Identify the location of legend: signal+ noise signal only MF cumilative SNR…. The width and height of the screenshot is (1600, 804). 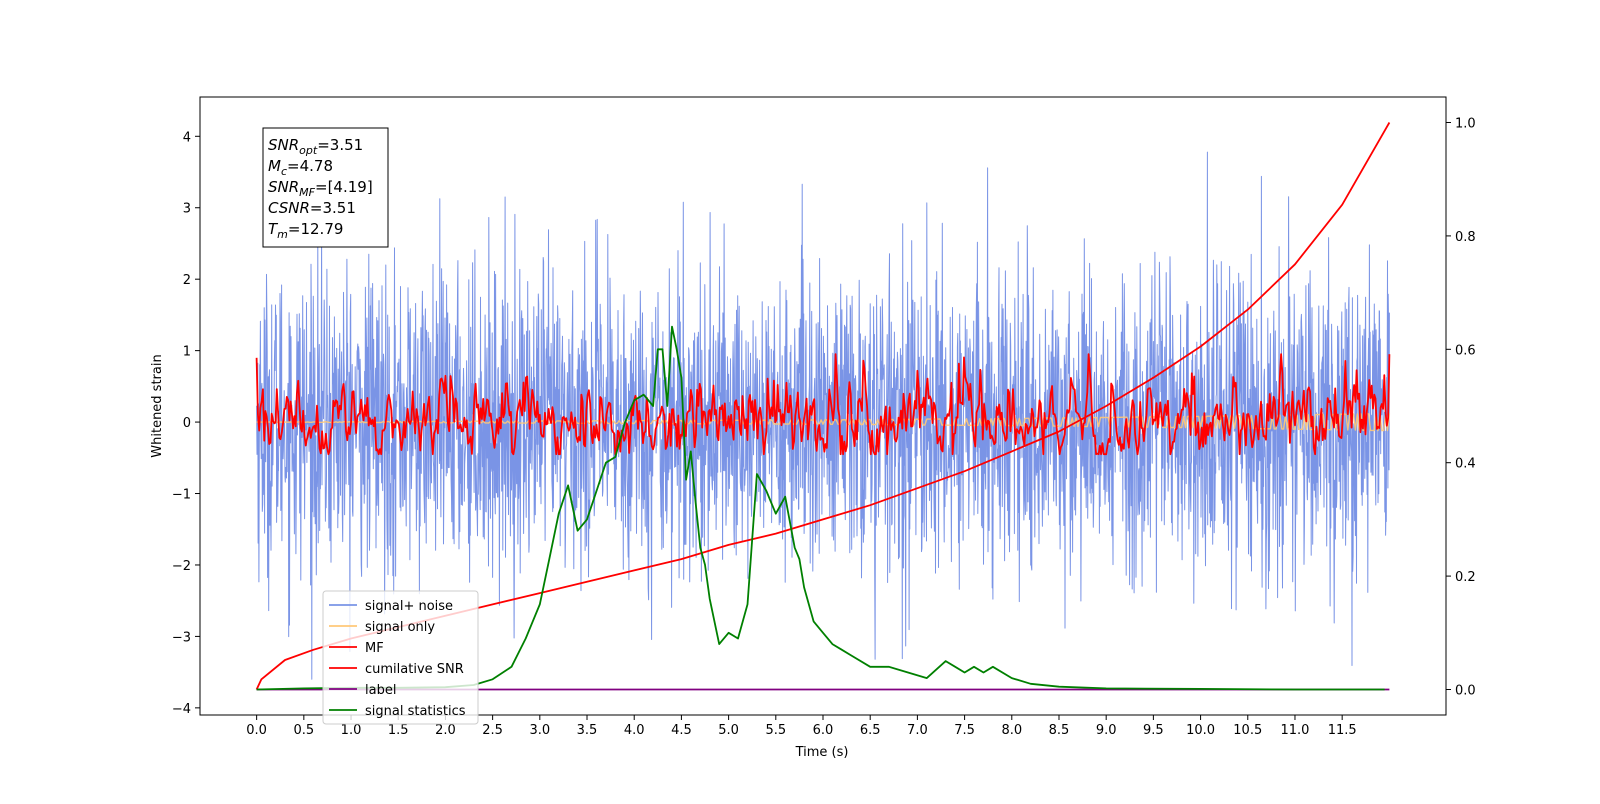
(400, 657).